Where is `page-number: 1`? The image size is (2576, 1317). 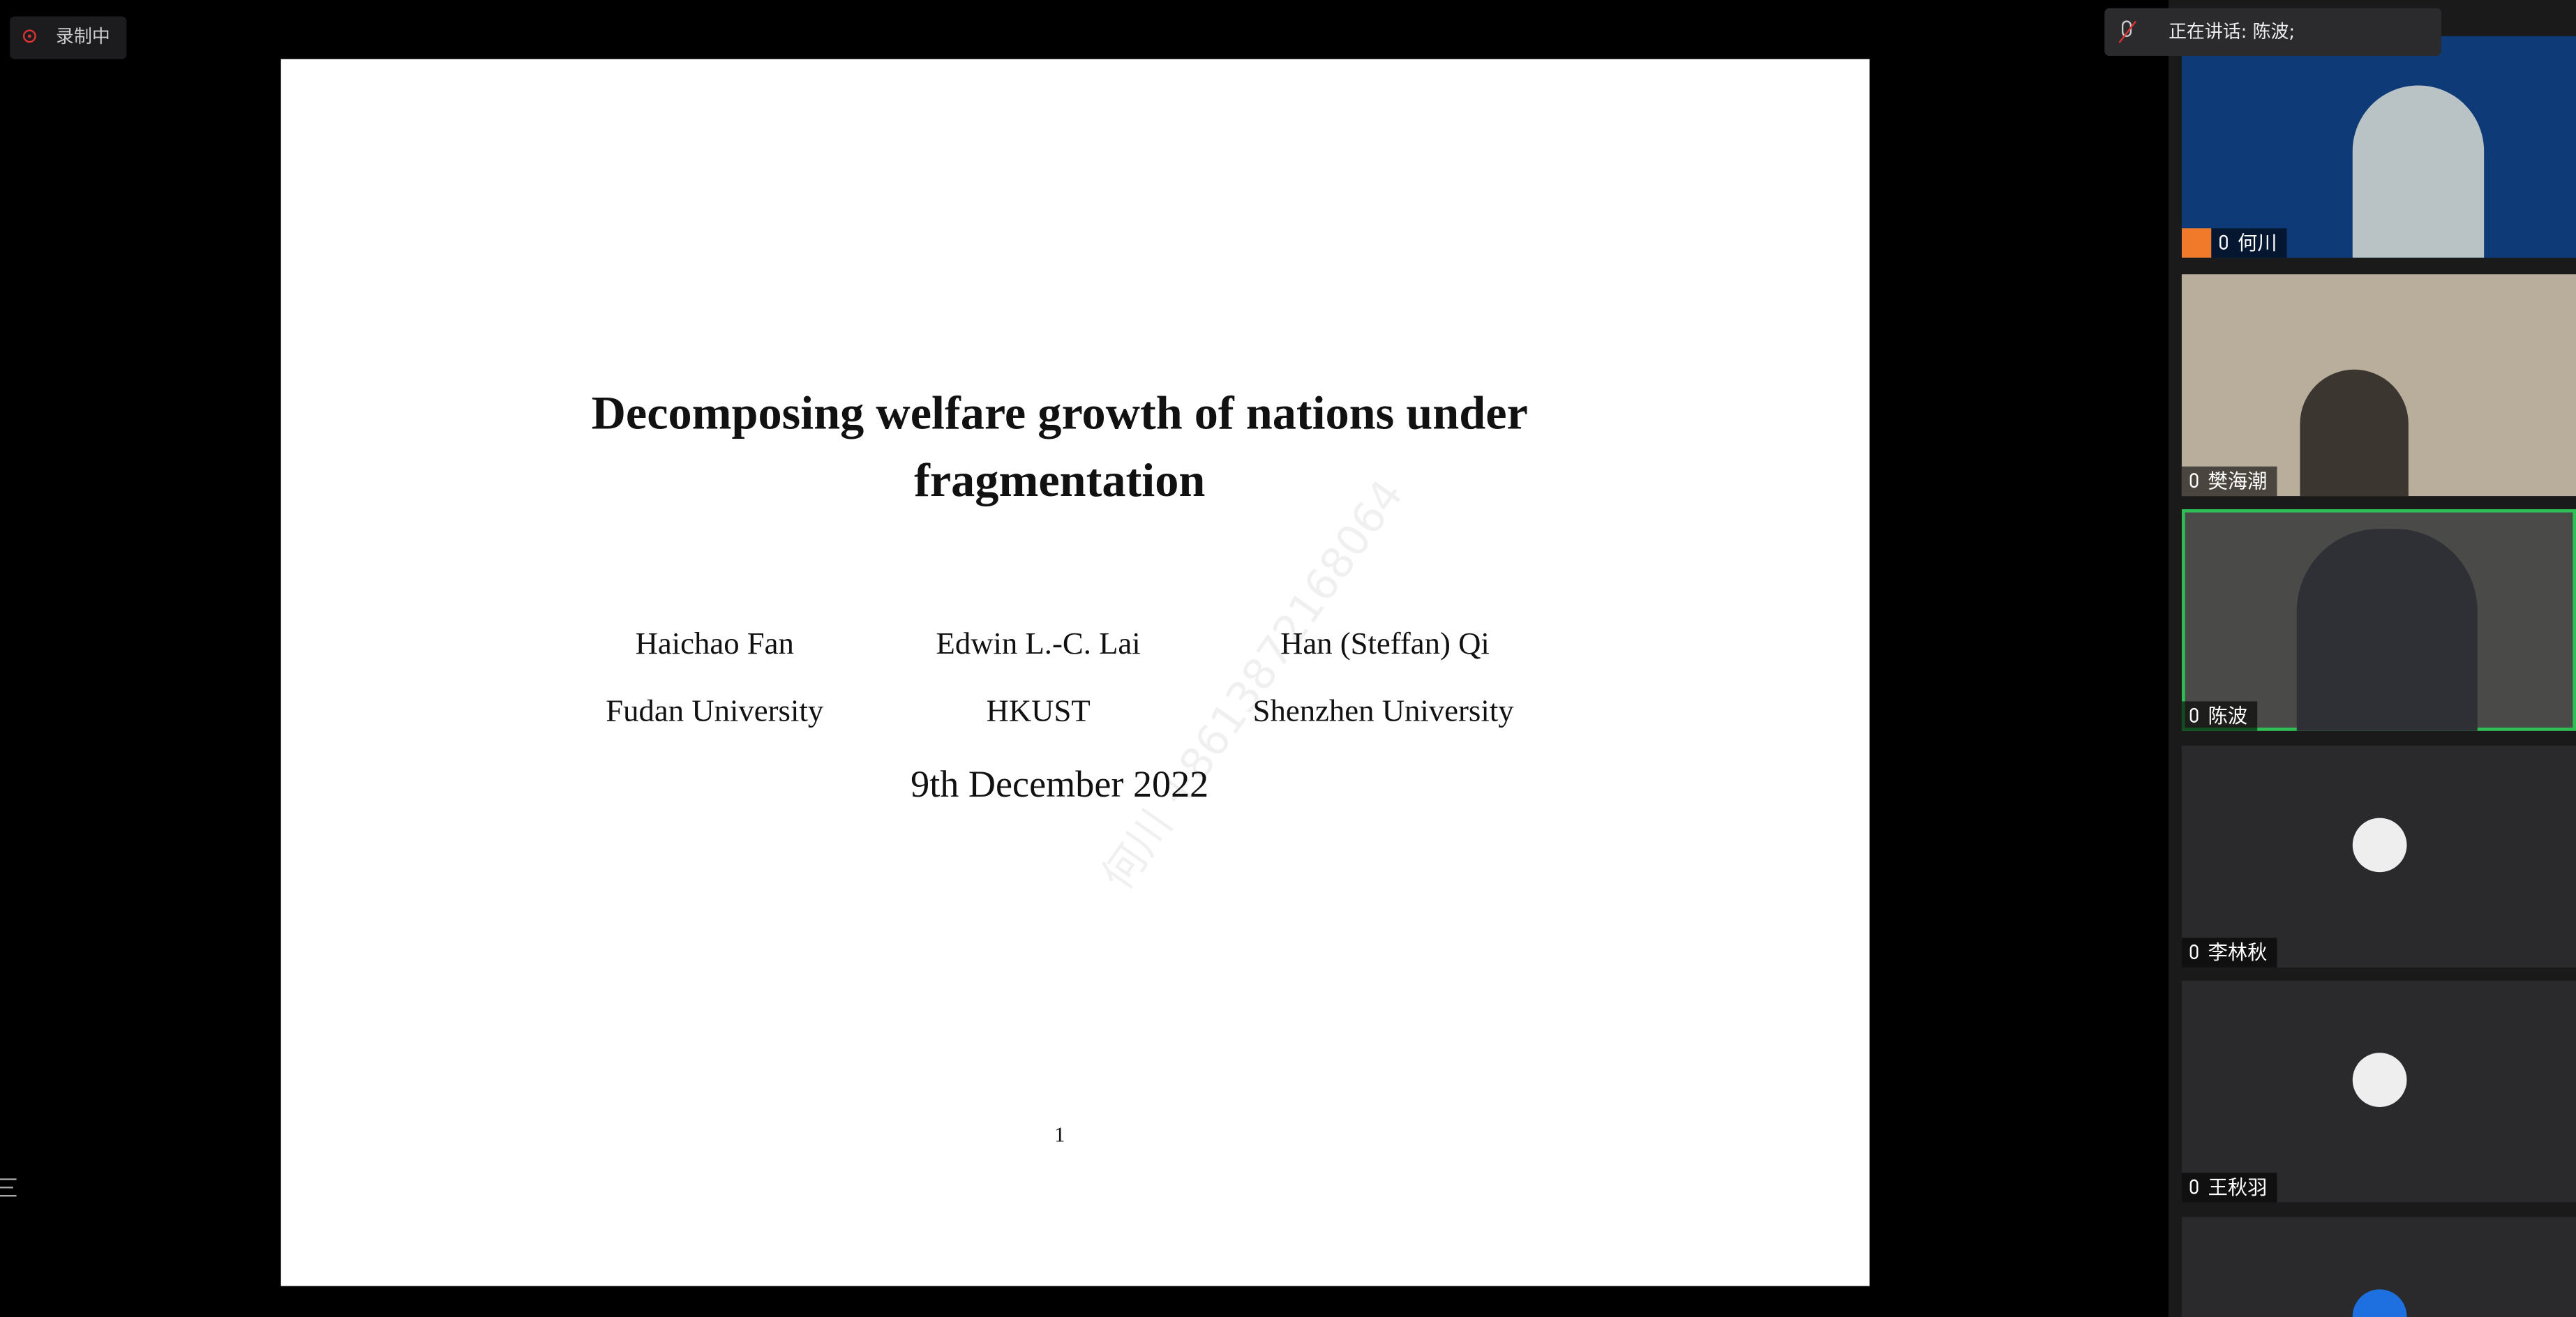 page-number: 1 is located at coordinates (1059, 1134).